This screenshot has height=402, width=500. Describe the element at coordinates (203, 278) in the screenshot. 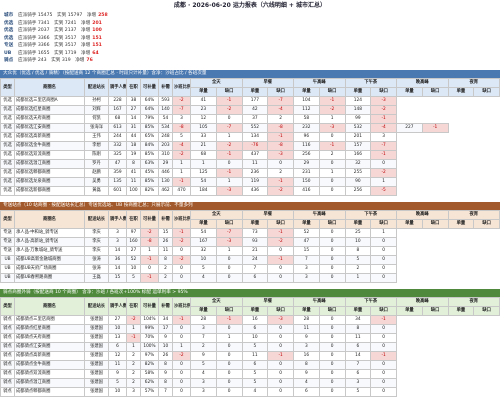

I see `cell: 4` at that location.